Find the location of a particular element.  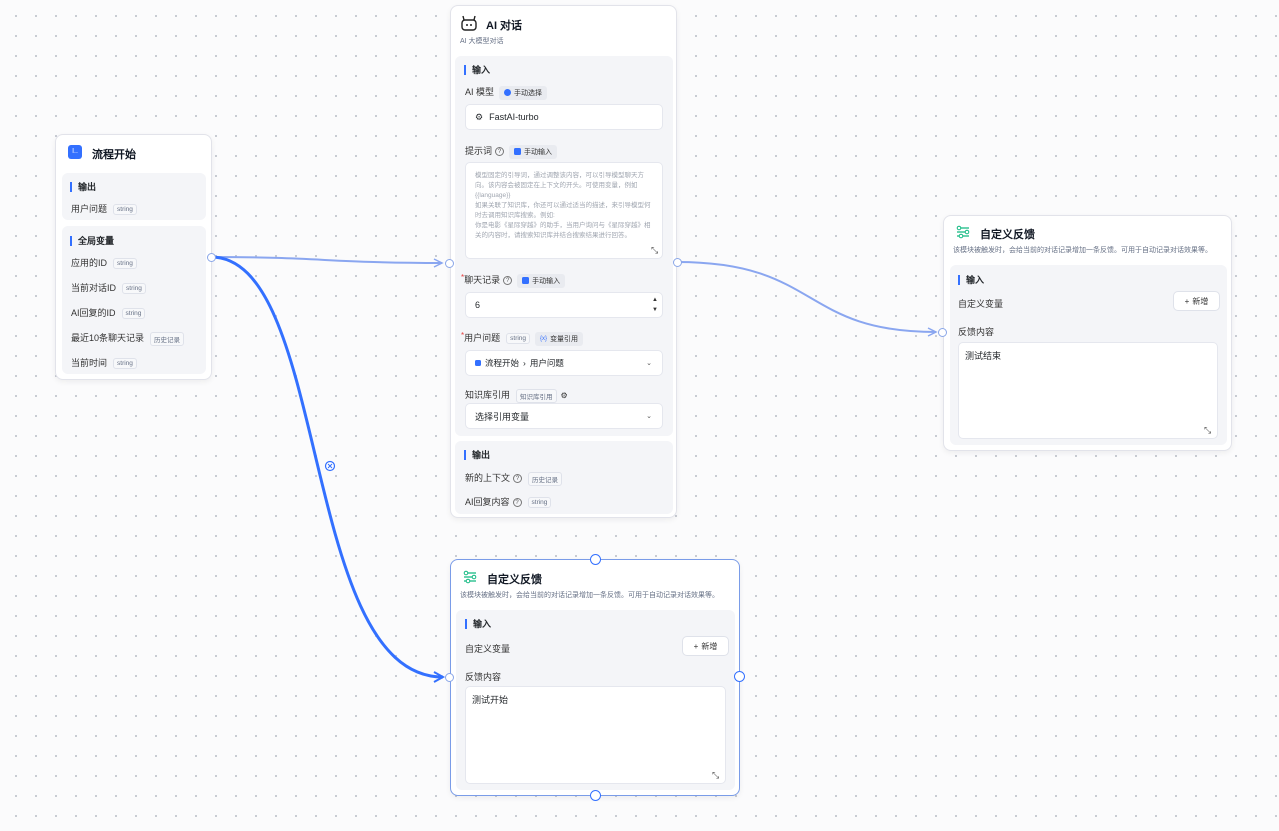

global-var: 当前对话ID string is located at coordinates (108, 288).